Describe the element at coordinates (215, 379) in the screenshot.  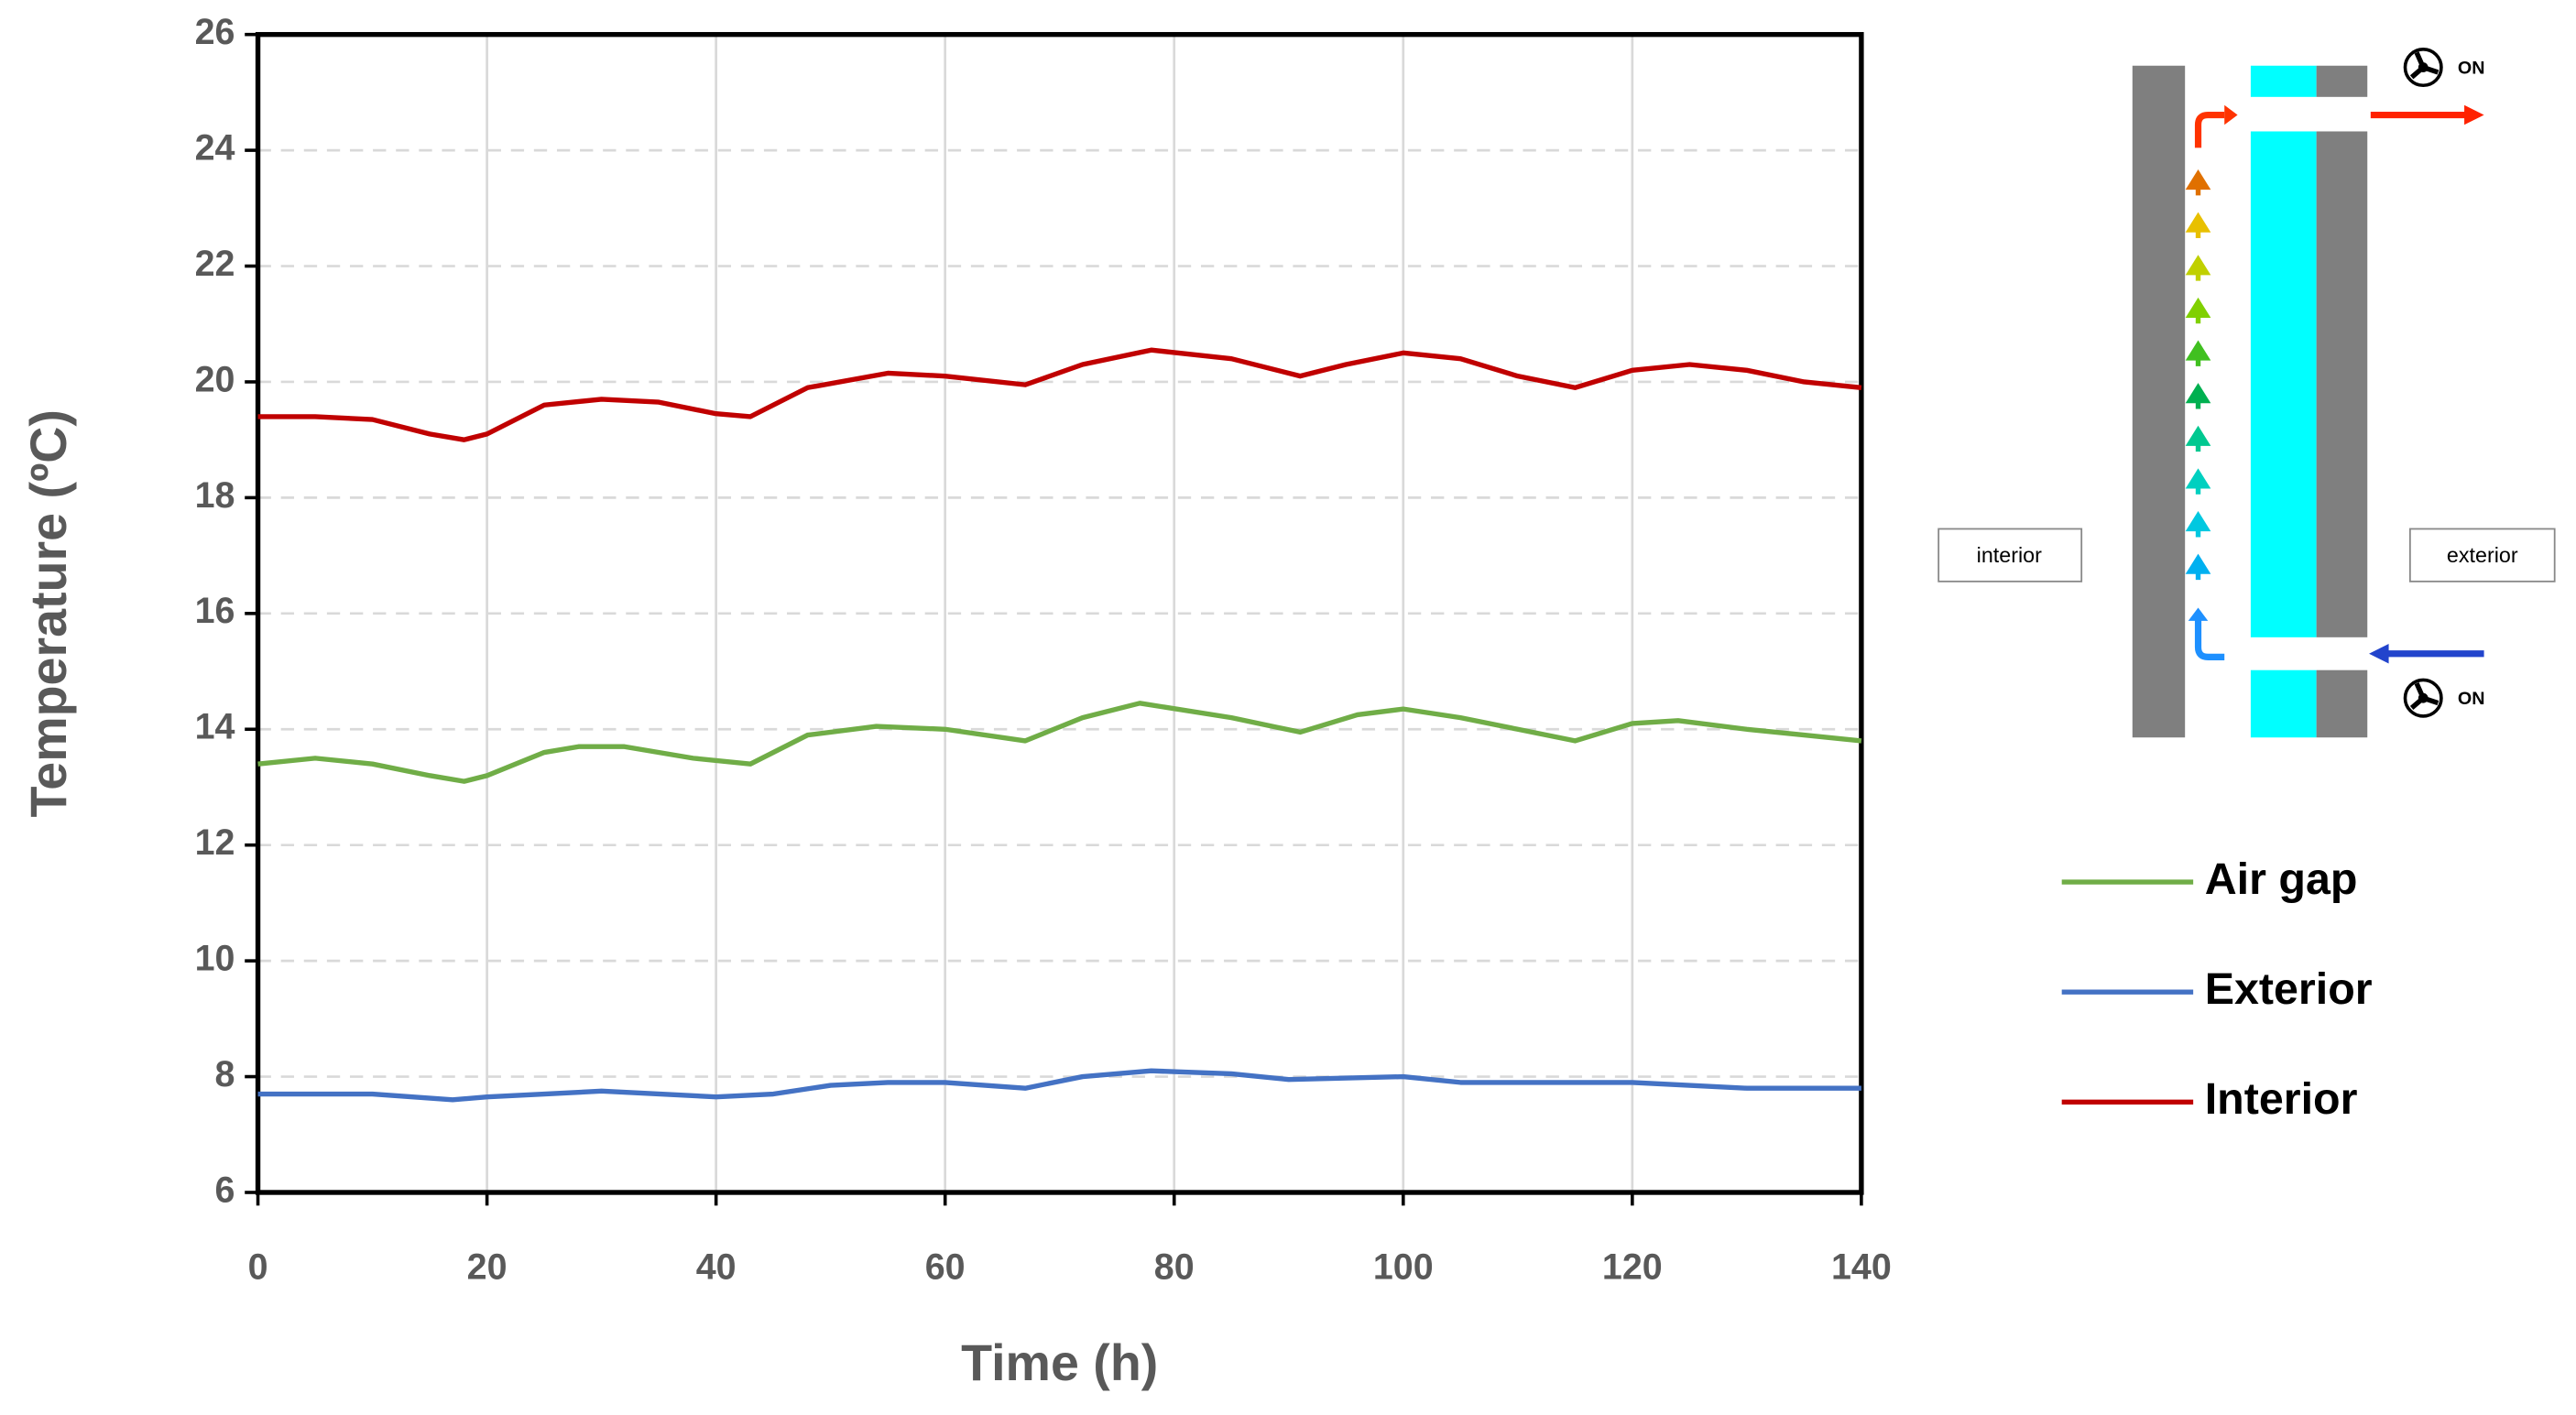
I see `y-tick-label: 20` at that location.